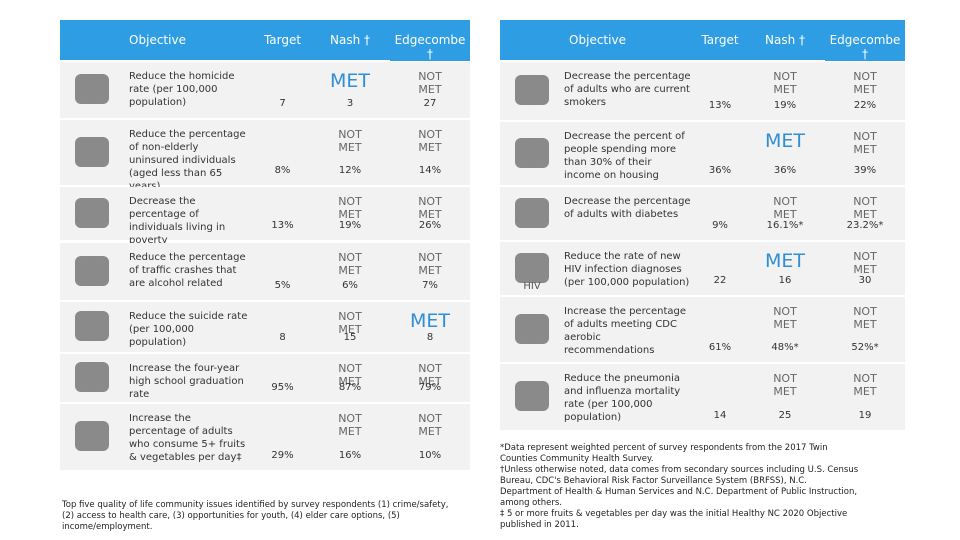 Image resolution: width=960 pixels, height=540 pixels. I want to click on target: 13%, so click(282, 225).